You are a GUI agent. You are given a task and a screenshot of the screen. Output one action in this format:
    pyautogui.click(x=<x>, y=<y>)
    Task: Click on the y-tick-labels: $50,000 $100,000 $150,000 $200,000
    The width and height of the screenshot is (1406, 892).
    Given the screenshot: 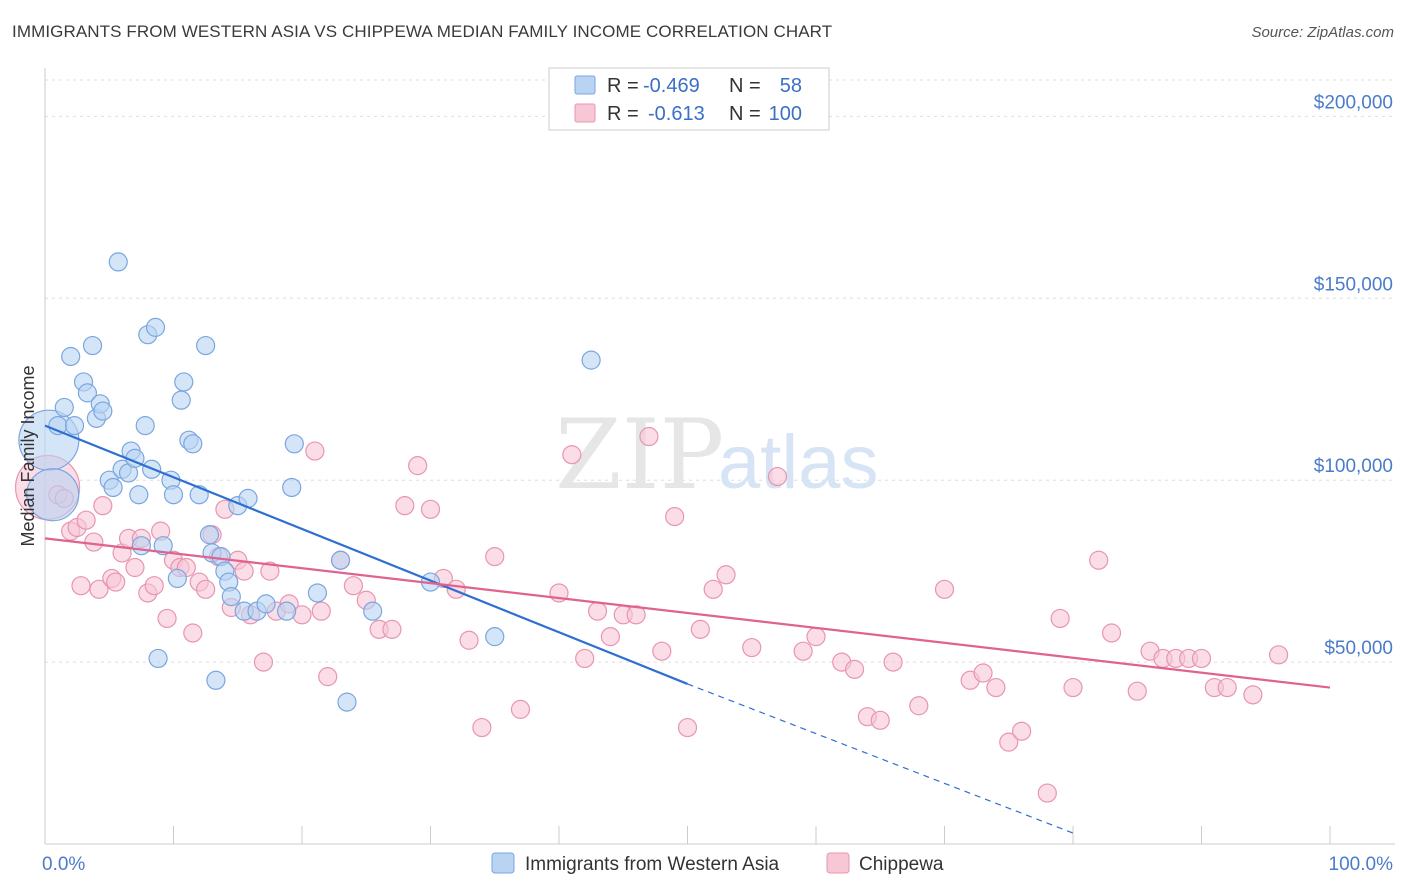 What is the action you would take?
    pyautogui.click(x=1353, y=375)
    